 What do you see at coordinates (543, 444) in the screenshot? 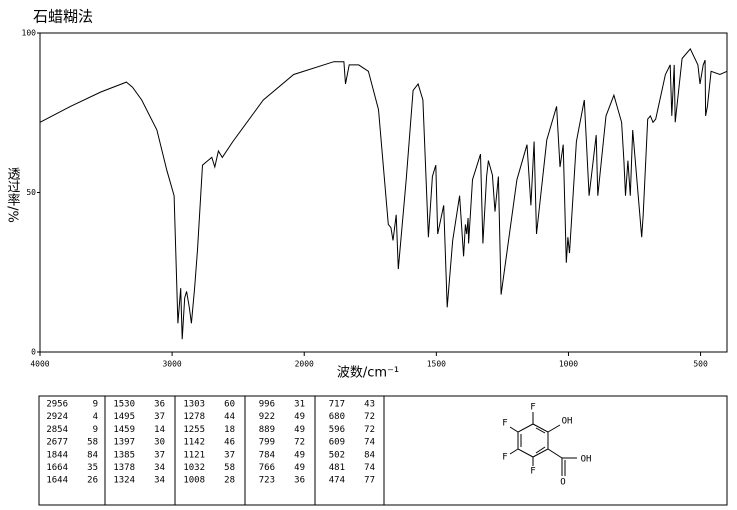
I see `structure-bonds` at bounding box center [543, 444].